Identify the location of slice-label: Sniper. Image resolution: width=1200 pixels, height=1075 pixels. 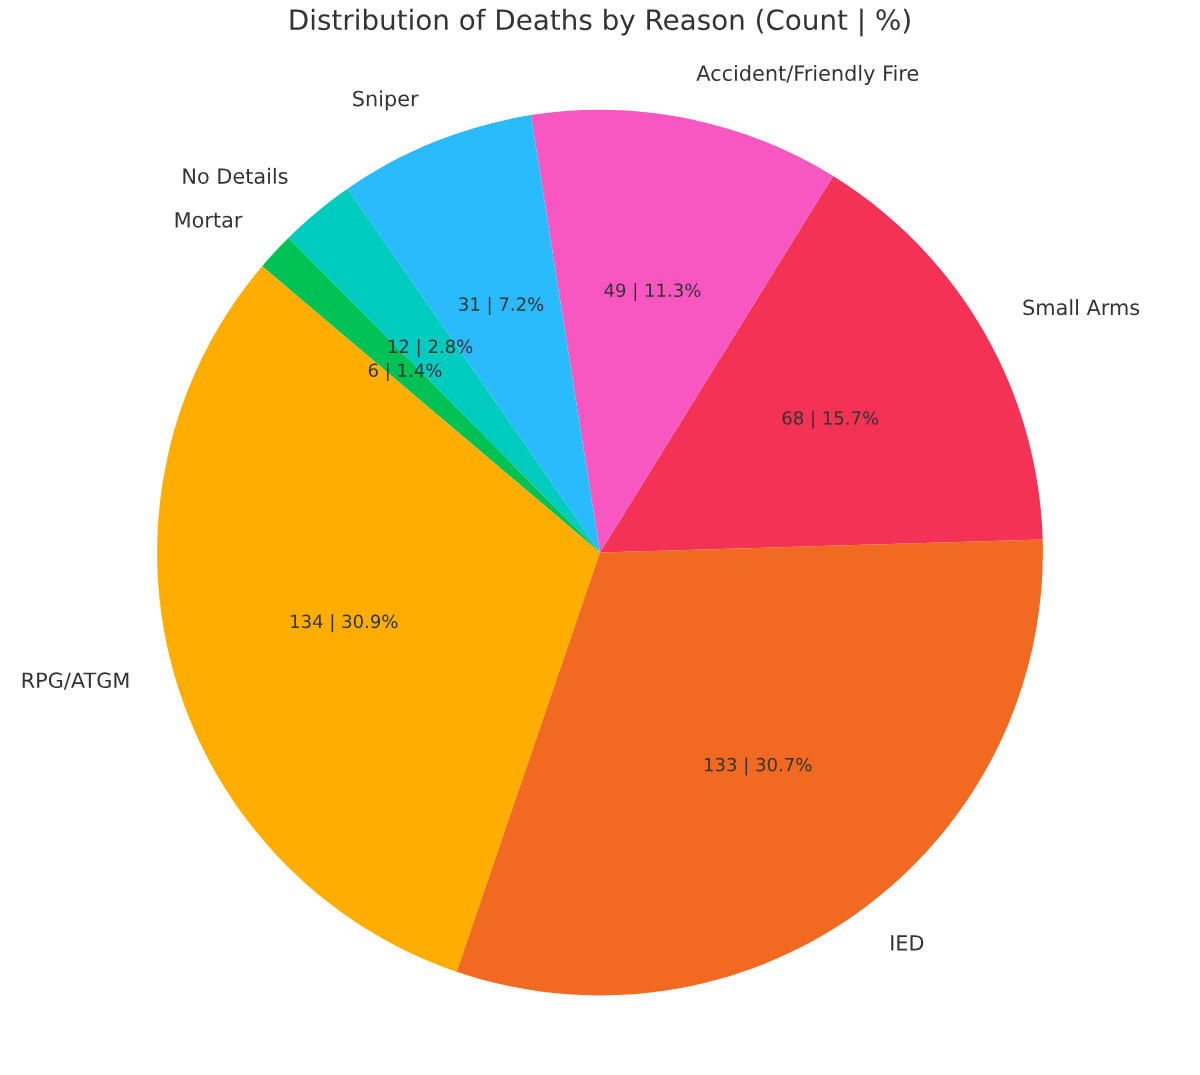
(386, 100).